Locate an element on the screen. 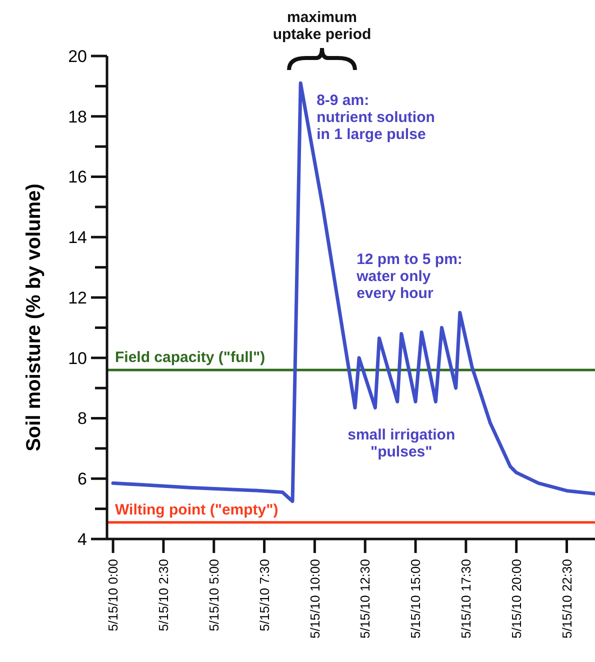  text: maximum uptake period is located at coordinates (322, 26).